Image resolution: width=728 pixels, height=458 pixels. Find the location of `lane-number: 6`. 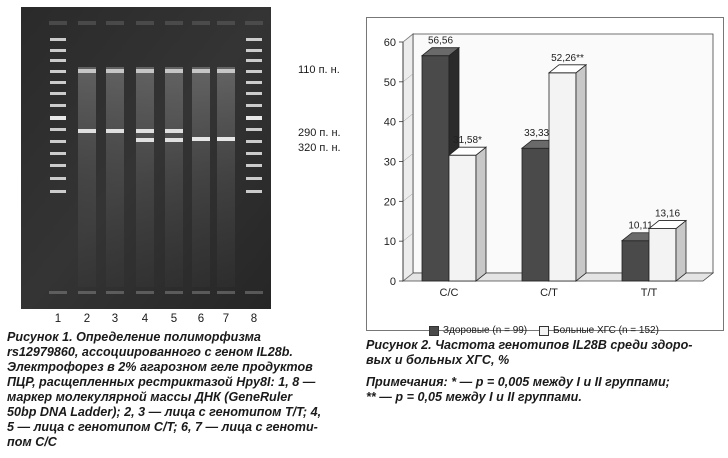

lane-number: 6 is located at coordinates (201, 319).